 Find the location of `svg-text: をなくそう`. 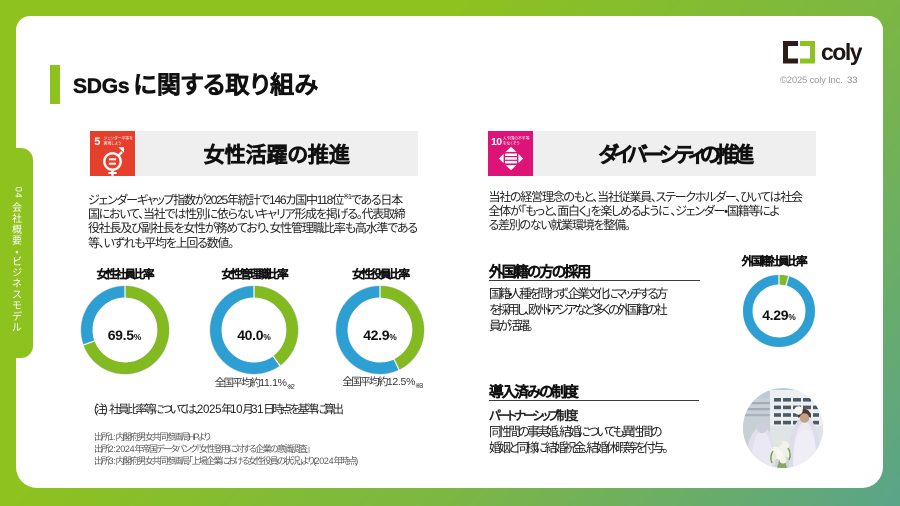

svg-text: をなくそう is located at coordinates (510, 143).